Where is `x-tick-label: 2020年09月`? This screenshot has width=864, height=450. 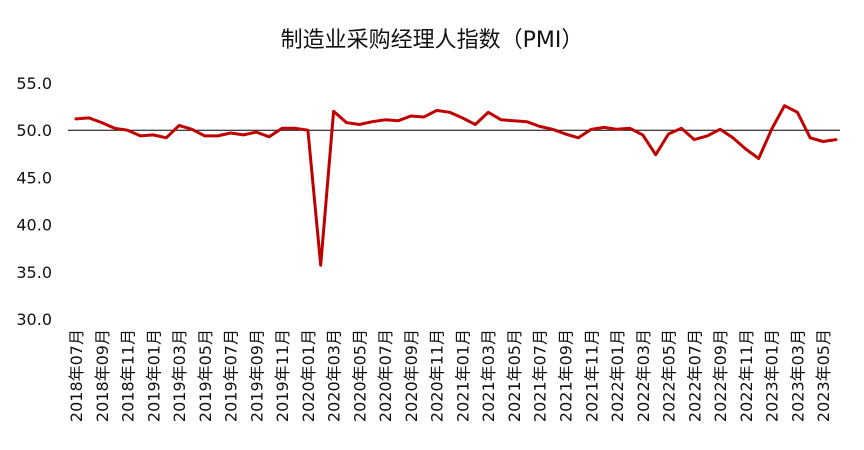
x-tick-label: 2020年09月 is located at coordinates (411, 375).